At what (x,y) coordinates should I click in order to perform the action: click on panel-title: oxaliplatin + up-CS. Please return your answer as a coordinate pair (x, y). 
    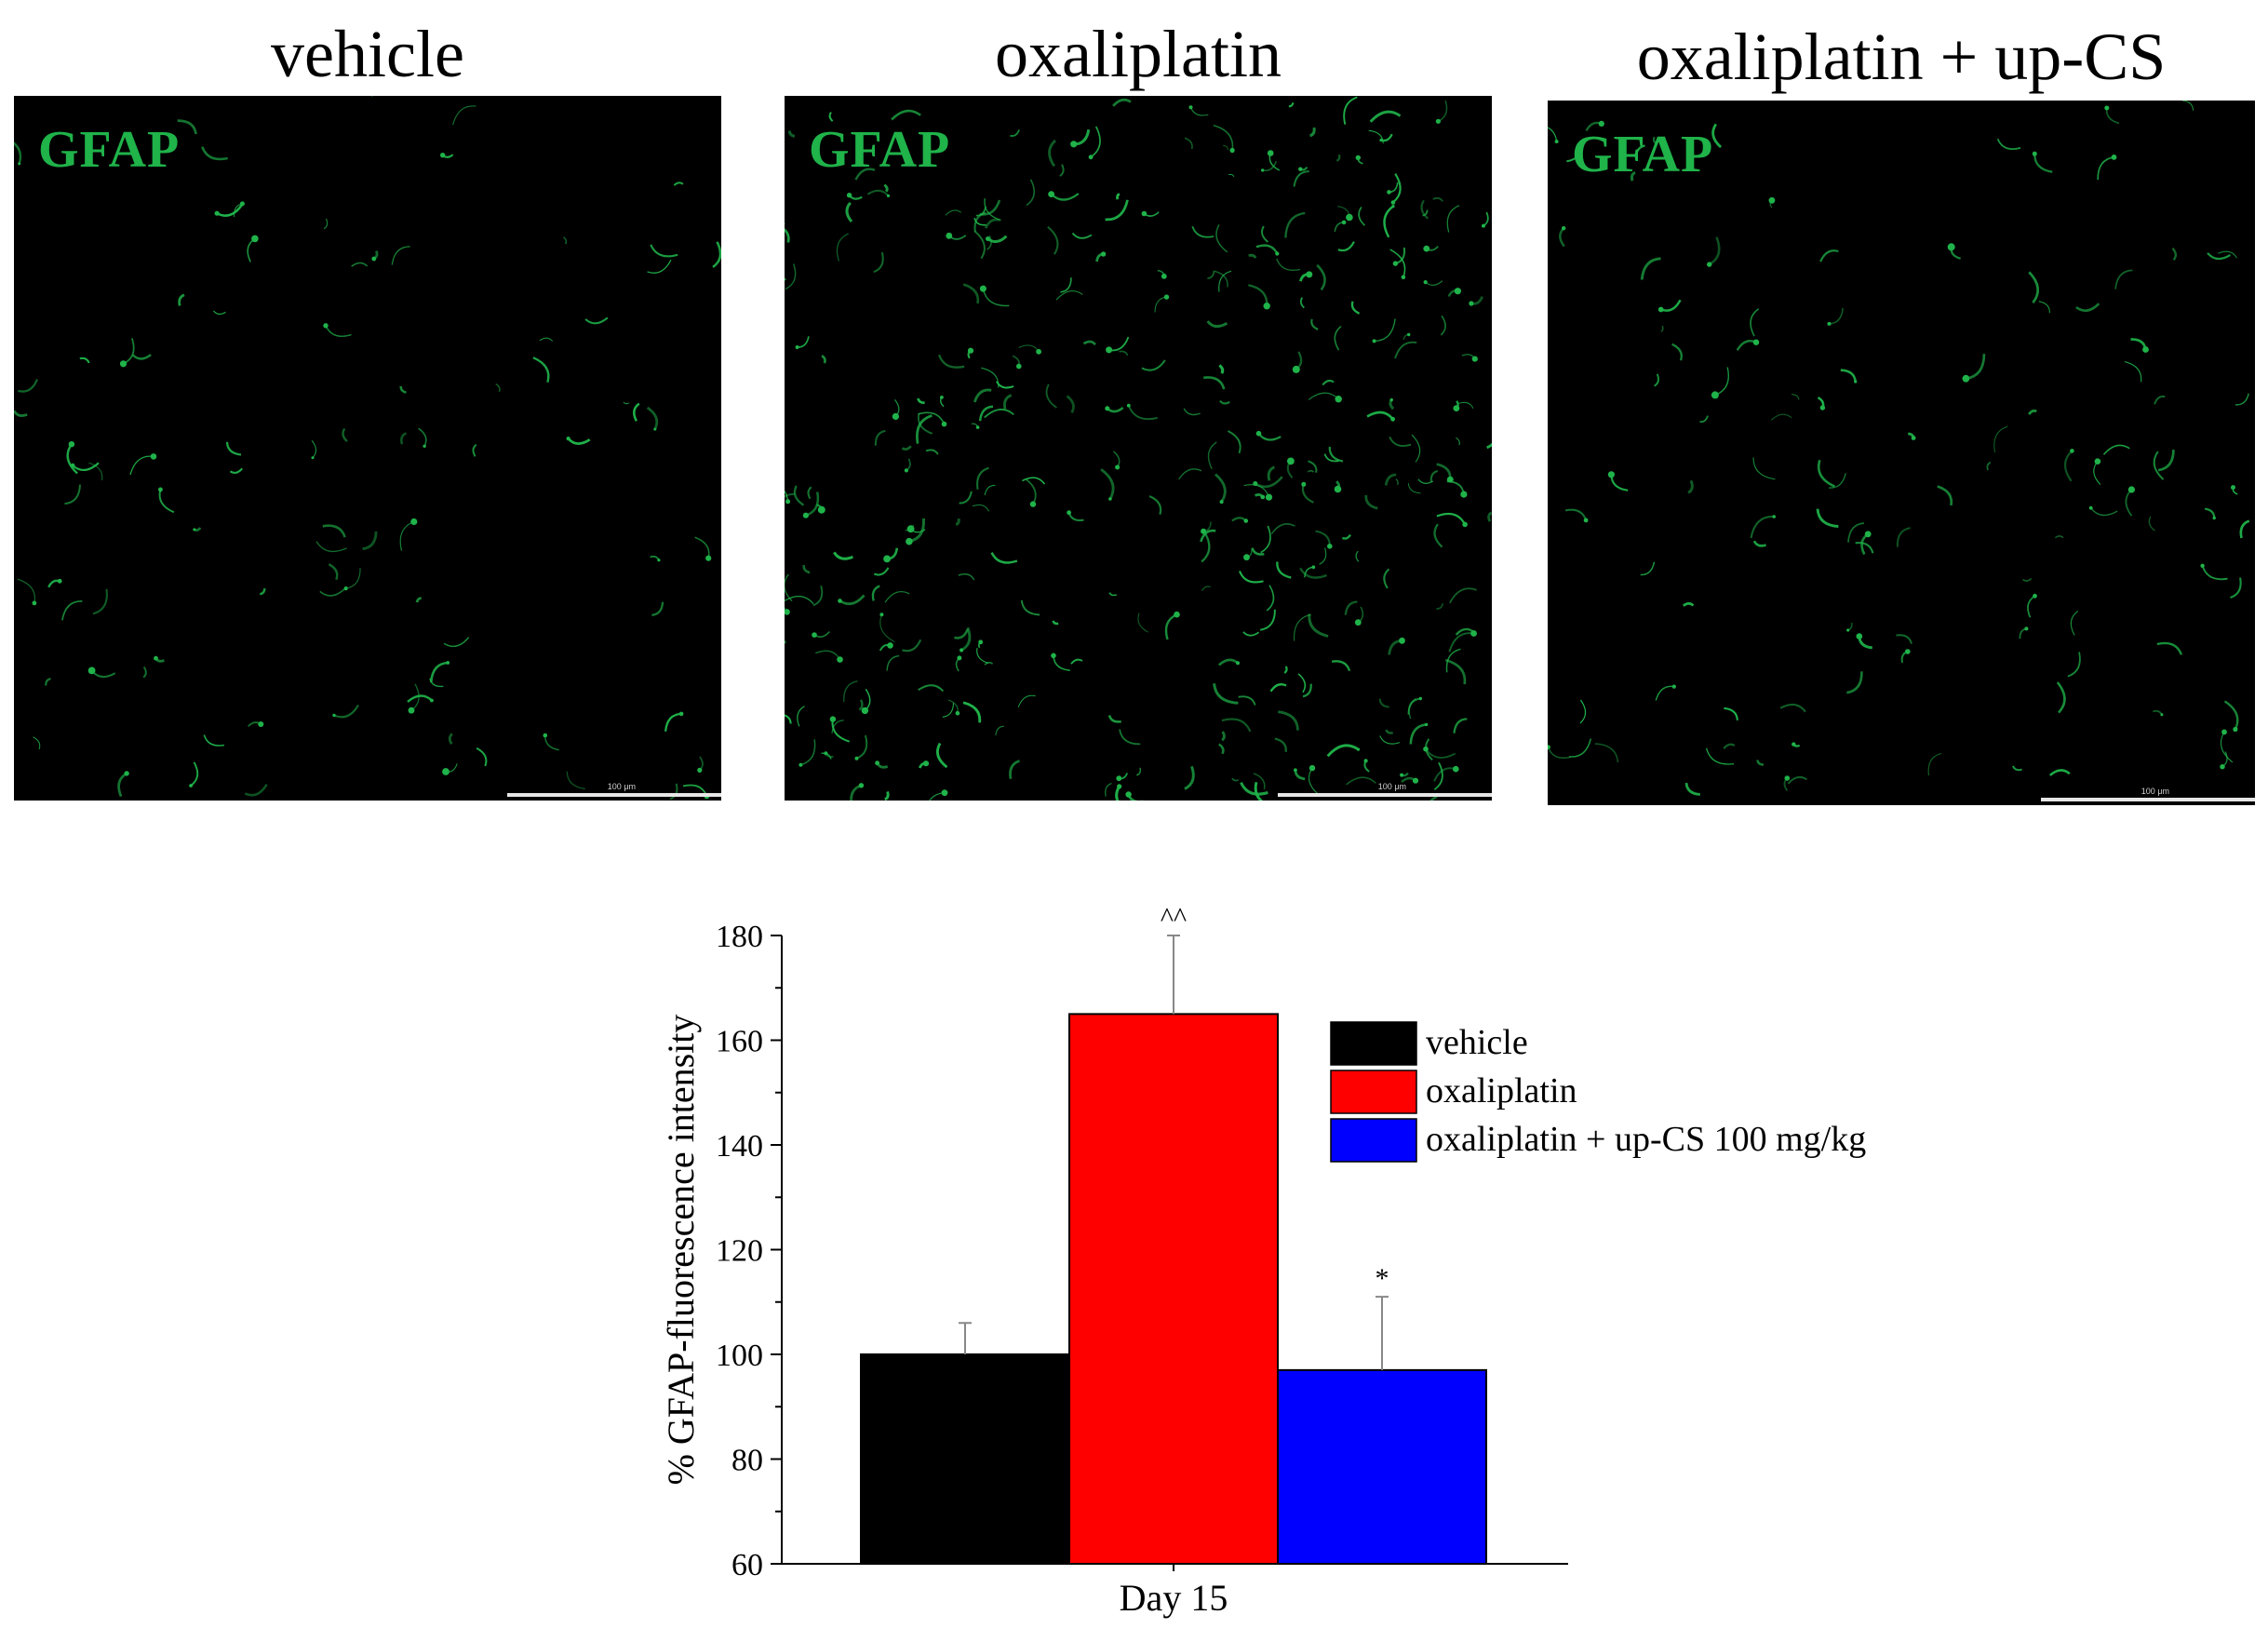
    Looking at the image, I should click on (1901, 57).